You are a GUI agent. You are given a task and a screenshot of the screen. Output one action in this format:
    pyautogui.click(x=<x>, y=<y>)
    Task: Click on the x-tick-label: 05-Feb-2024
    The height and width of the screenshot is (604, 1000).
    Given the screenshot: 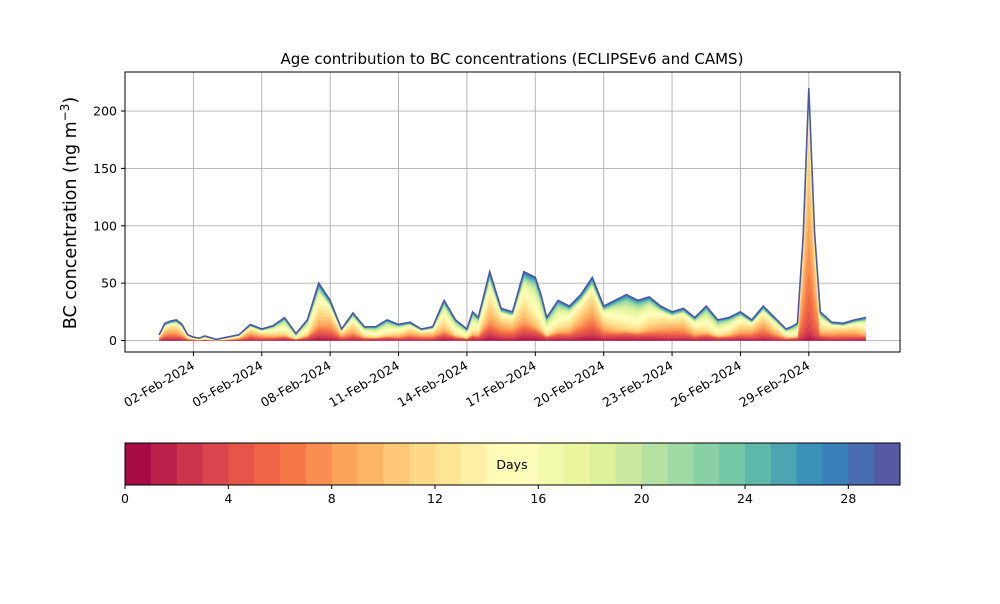 What is the action you would take?
    pyautogui.click(x=227, y=384)
    